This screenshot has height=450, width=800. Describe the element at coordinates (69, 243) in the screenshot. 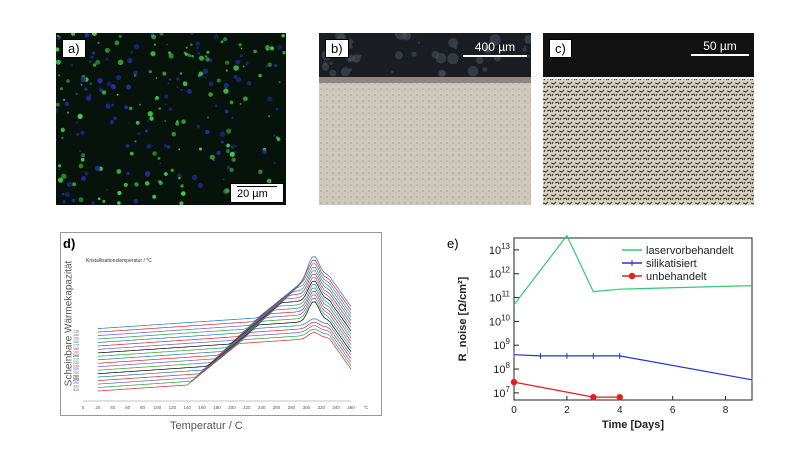

I see `panel-label-d: d)` at that location.